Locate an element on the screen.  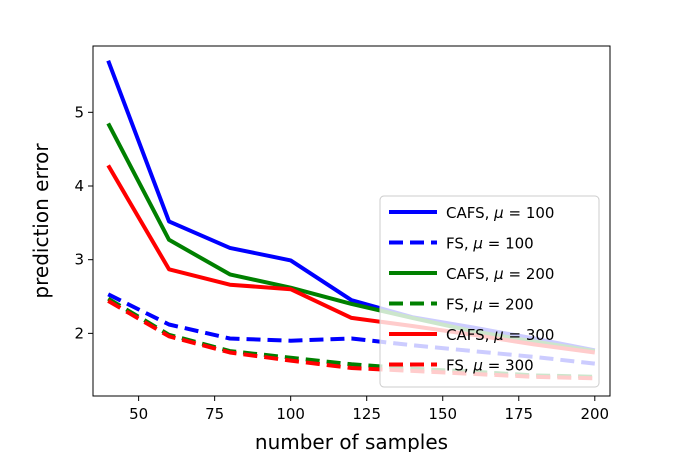
legend-entry: CAFS, μ = 200 is located at coordinates (500, 274).